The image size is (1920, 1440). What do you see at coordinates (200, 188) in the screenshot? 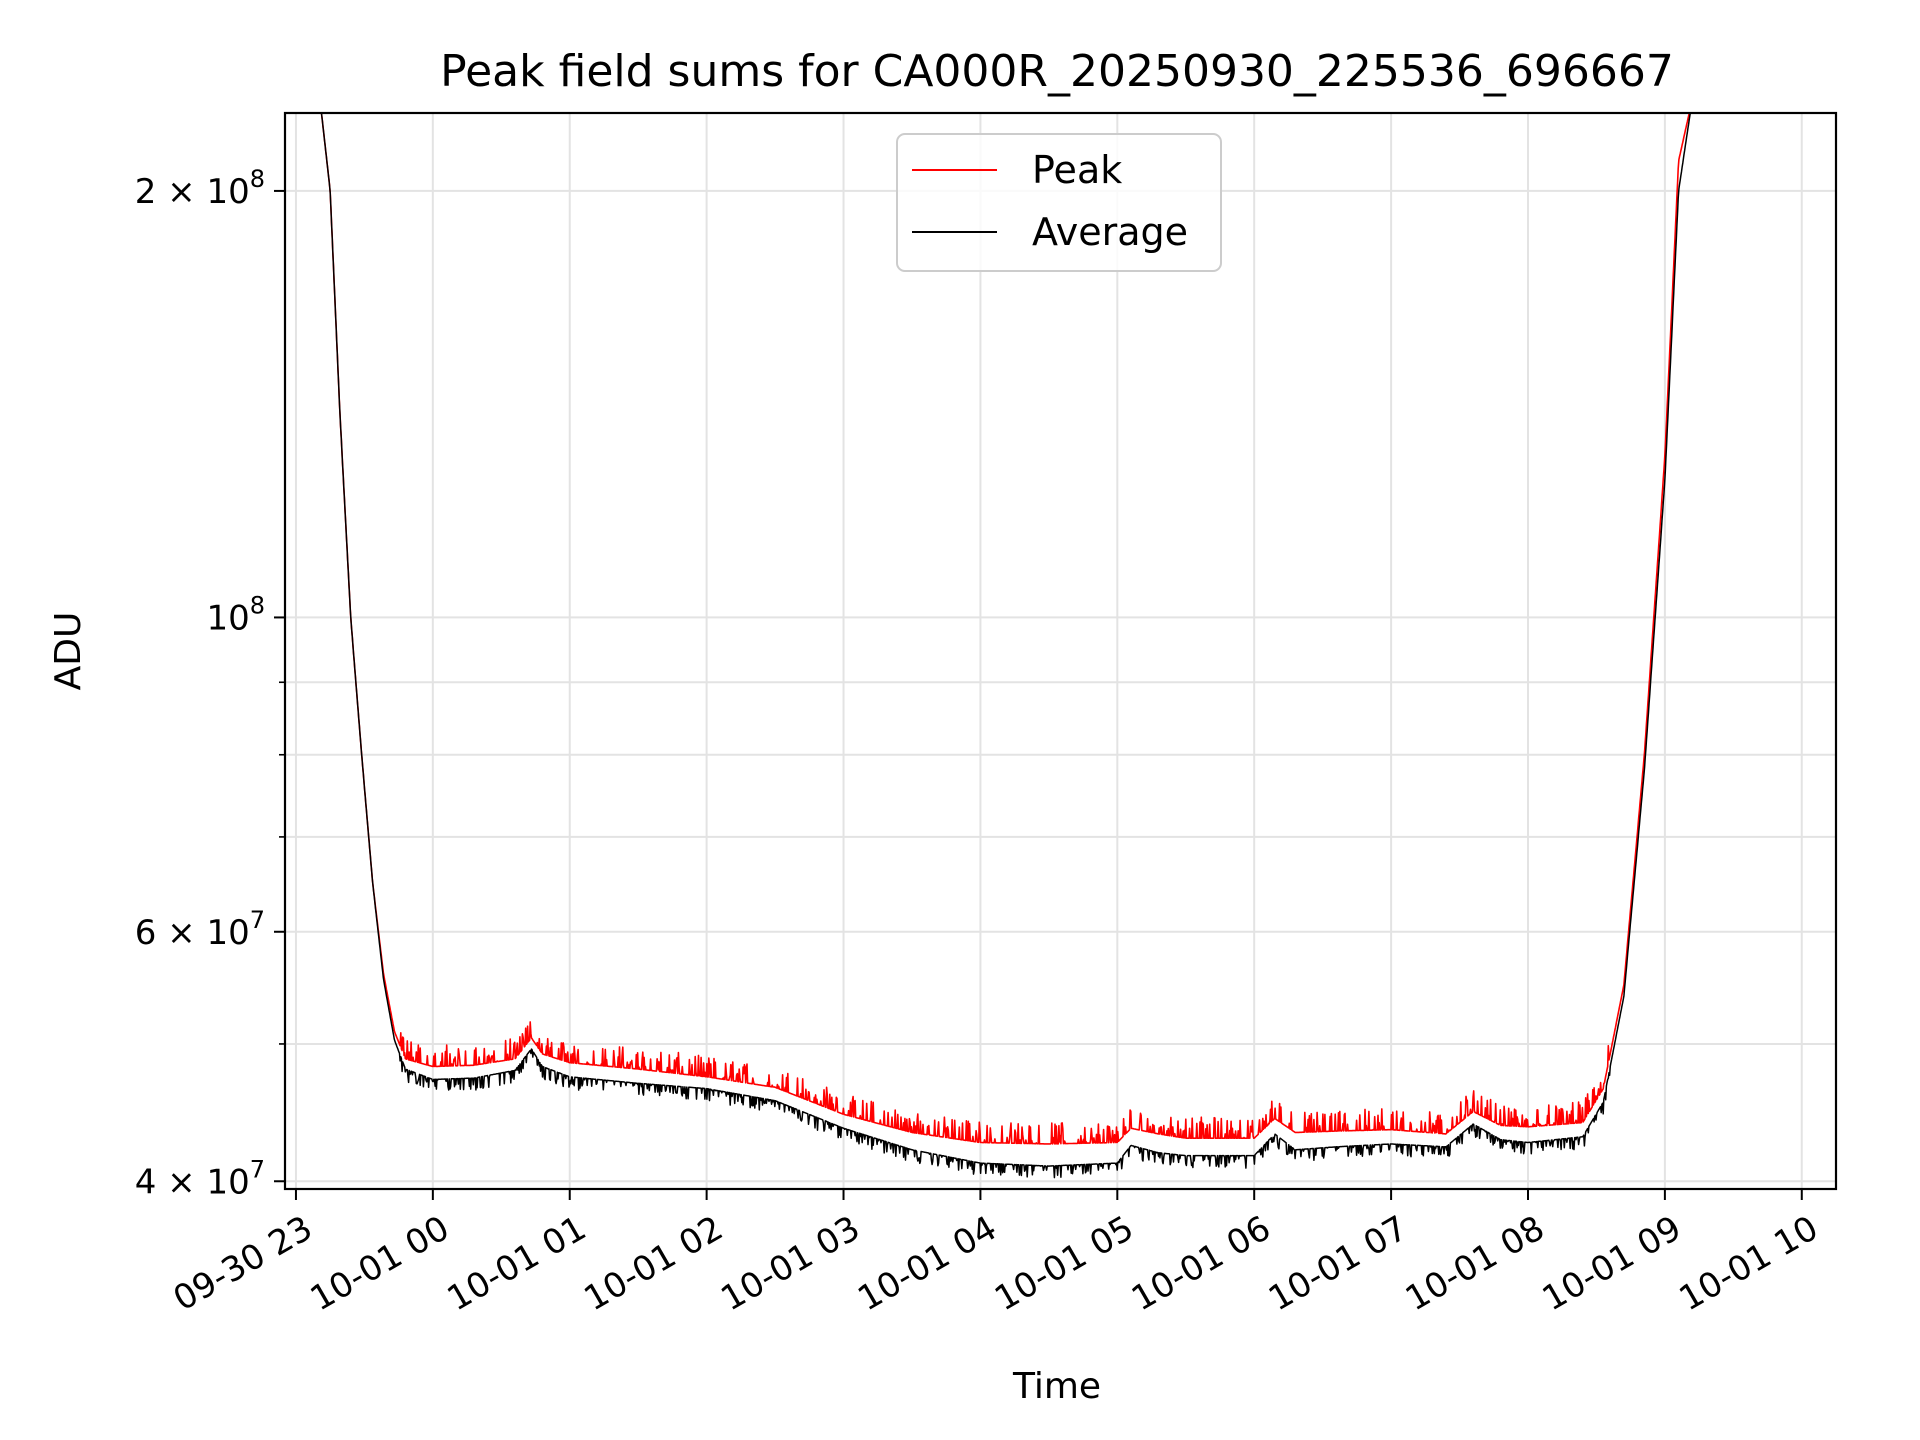
I see `y-tick-label: 2 × 108` at bounding box center [200, 188].